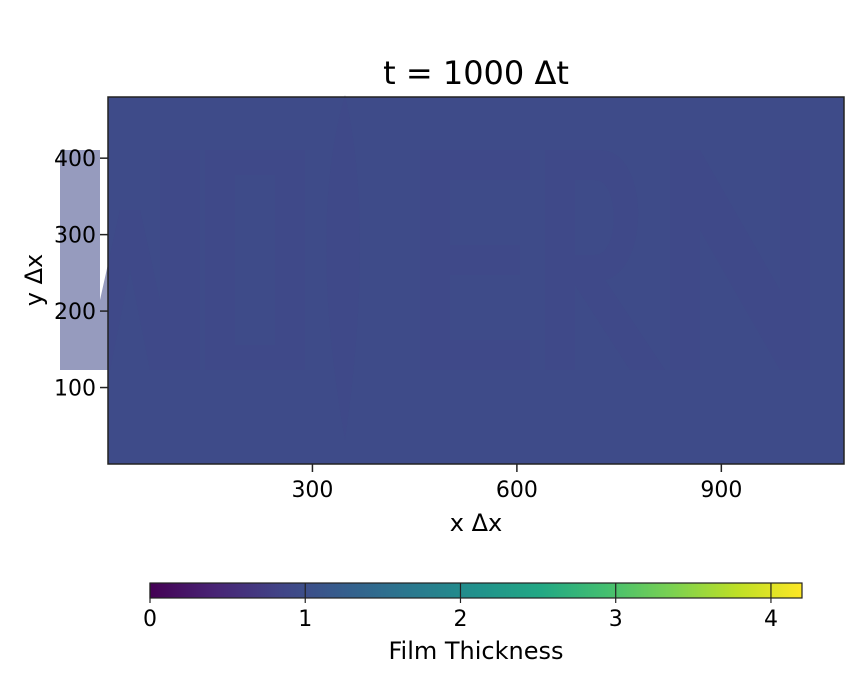 Image resolution: width=860 pixels, height=680 pixels. What do you see at coordinates (75, 236) in the screenshot?
I see `y-tick-label: 300` at bounding box center [75, 236].